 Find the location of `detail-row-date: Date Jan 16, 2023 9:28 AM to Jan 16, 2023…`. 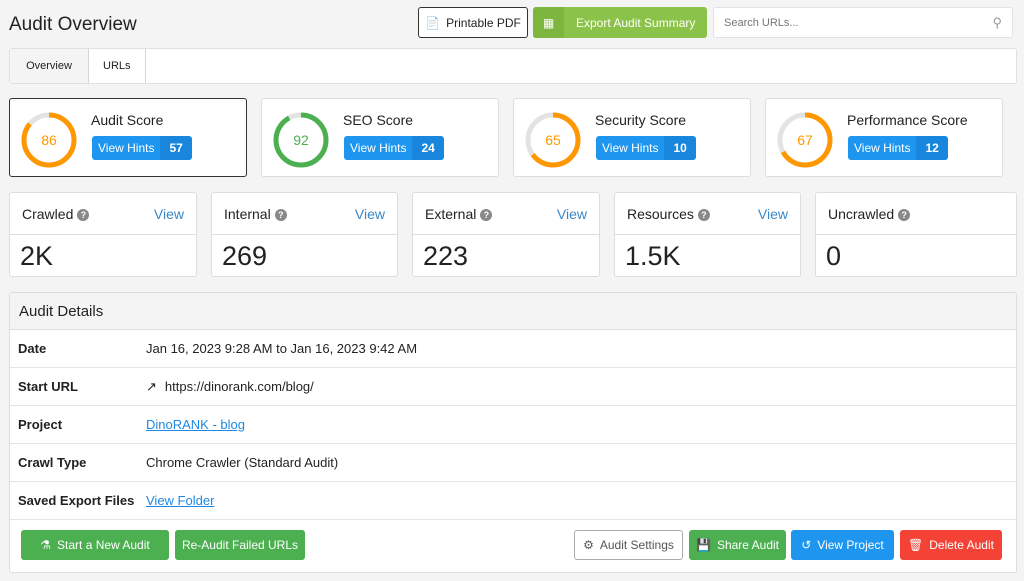

detail-row-date: Date Jan 16, 2023 9:28 AM to Jan 16, 2023… is located at coordinates (513, 349).